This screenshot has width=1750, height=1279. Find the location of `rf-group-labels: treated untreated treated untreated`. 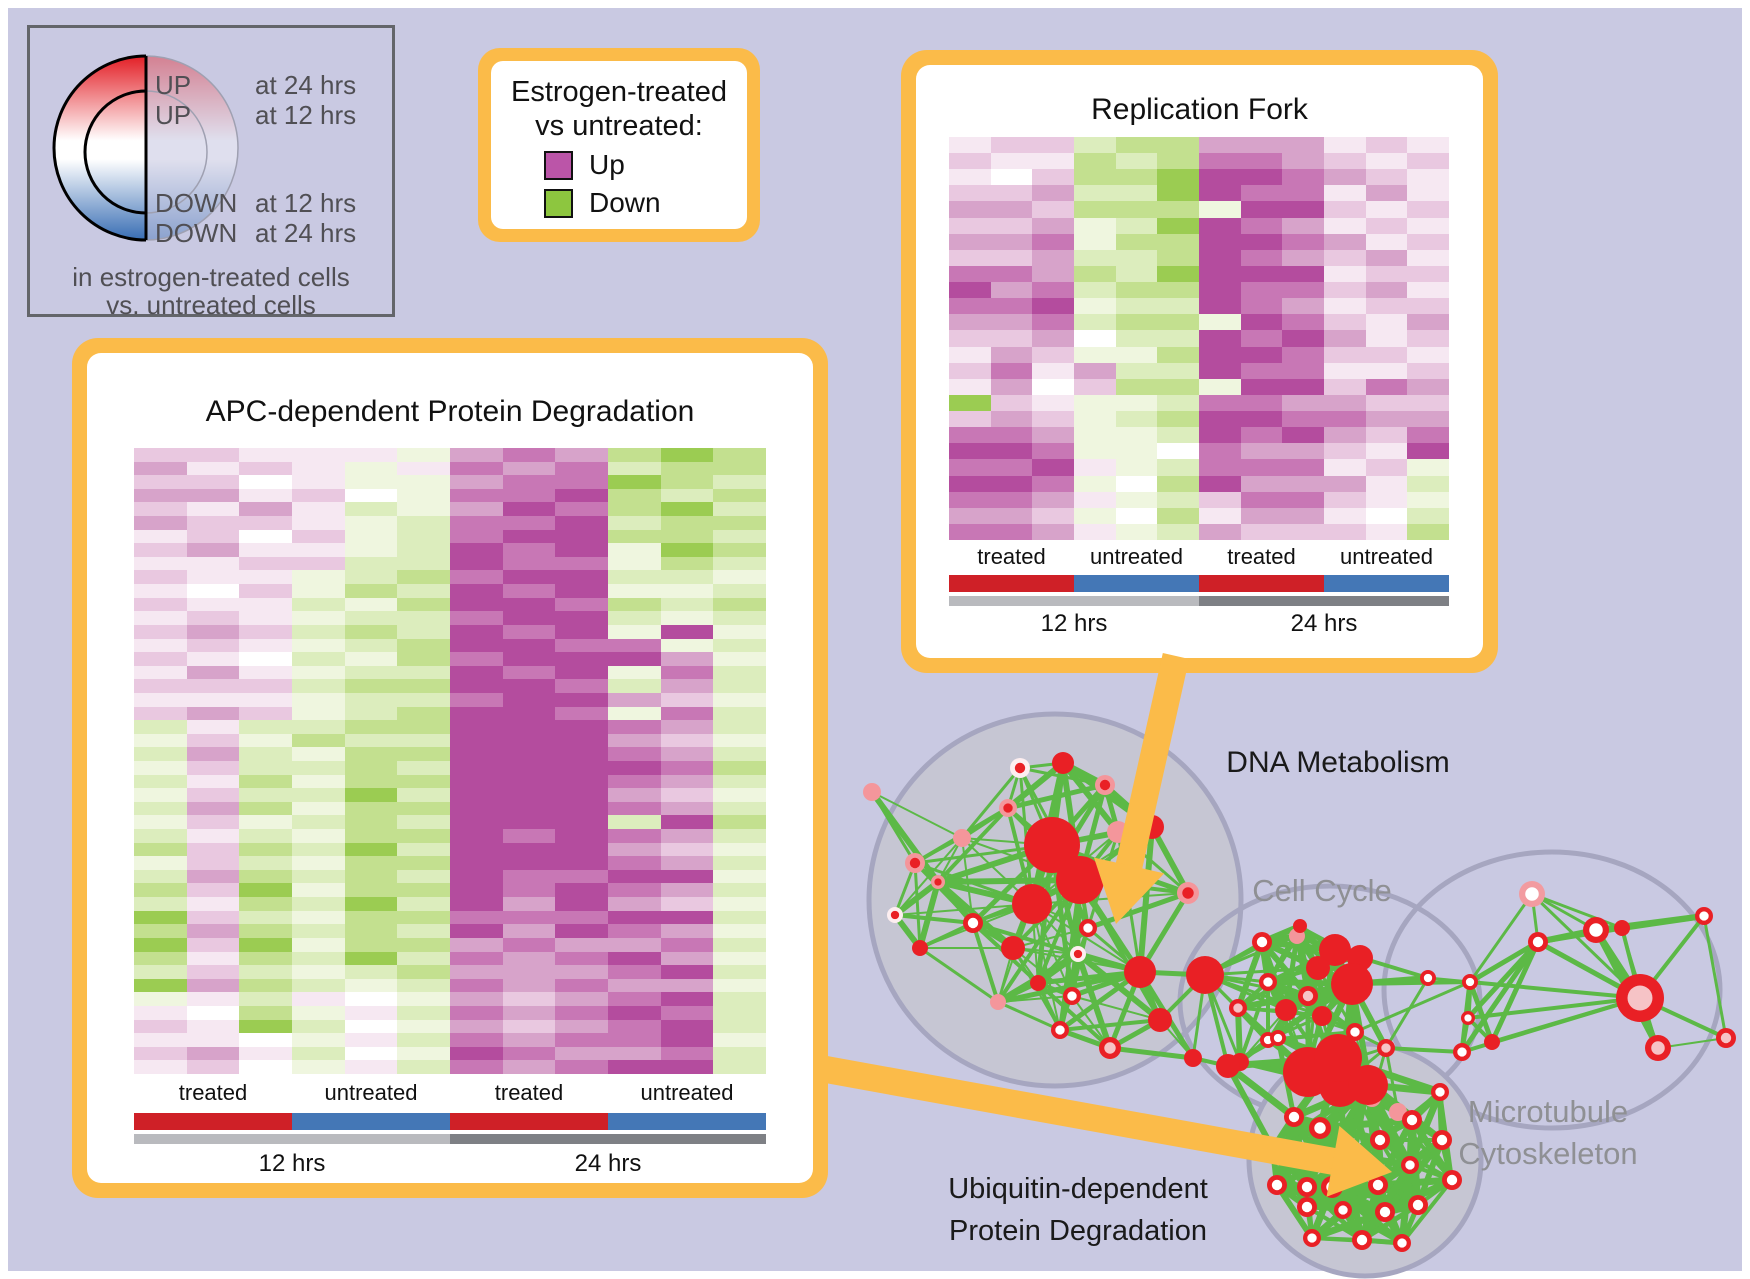

rf-group-labels: treated untreated treated untreated is located at coordinates (1199, 557).